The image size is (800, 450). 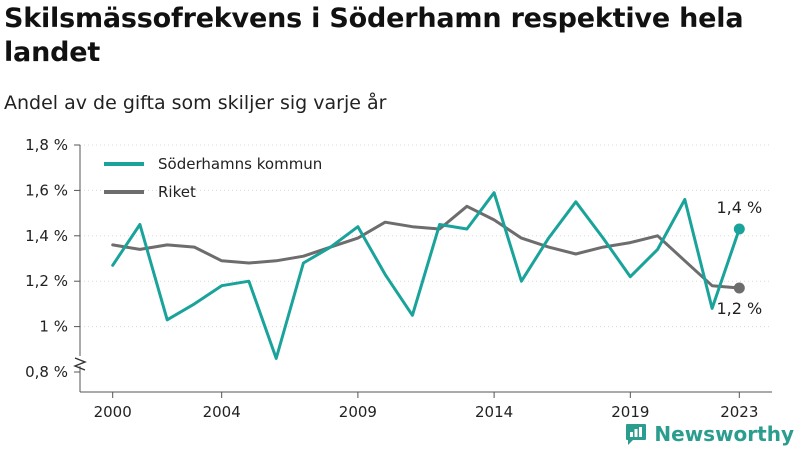 What do you see at coordinates (636, 434) in the screenshot?
I see `newsworthy-logo-icon` at bounding box center [636, 434].